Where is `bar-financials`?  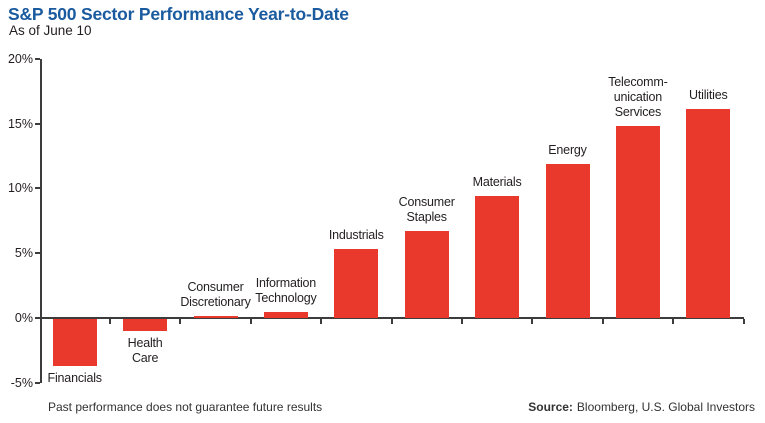 bar-financials is located at coordinates (74, 342).